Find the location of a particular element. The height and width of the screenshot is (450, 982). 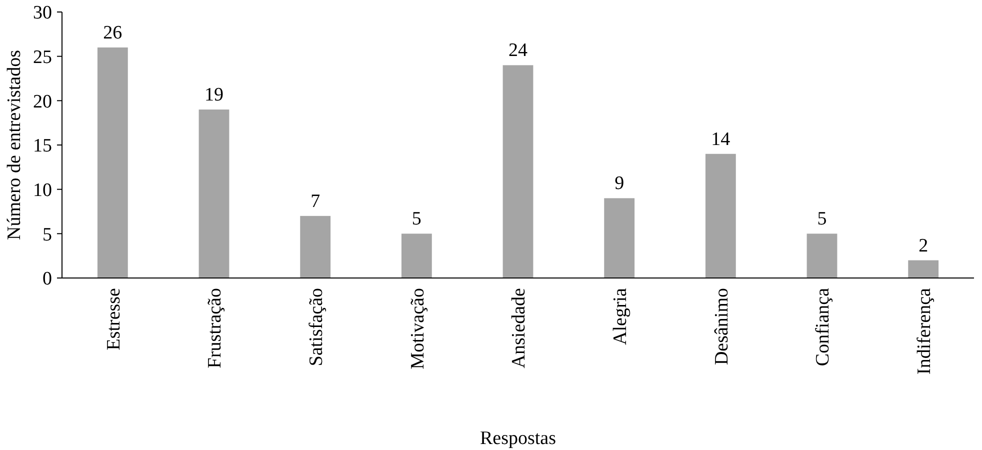

x-tick-label: Indiferença is located at coordinates (924, 330).